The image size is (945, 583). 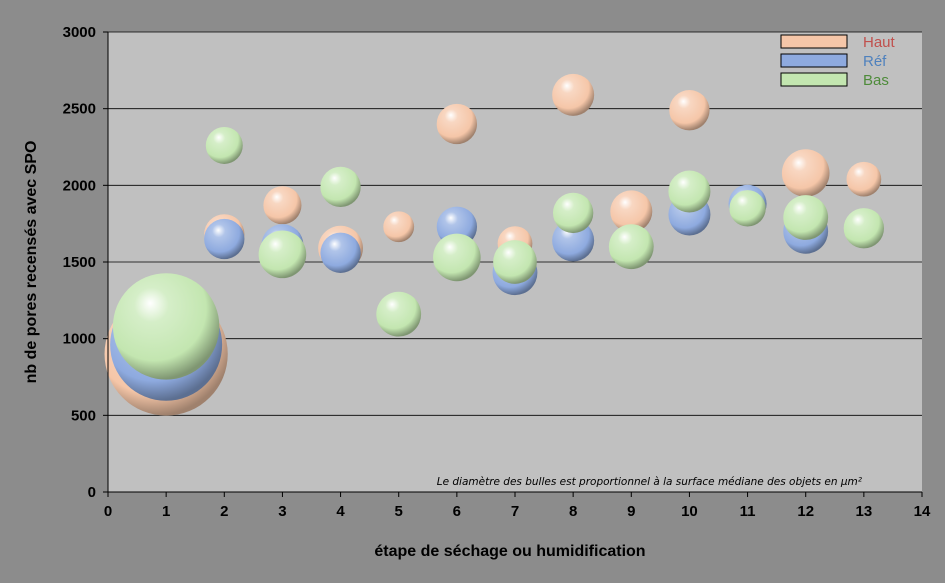 I want to click on y-tick-label: 2500, so click(x=79, y=109).